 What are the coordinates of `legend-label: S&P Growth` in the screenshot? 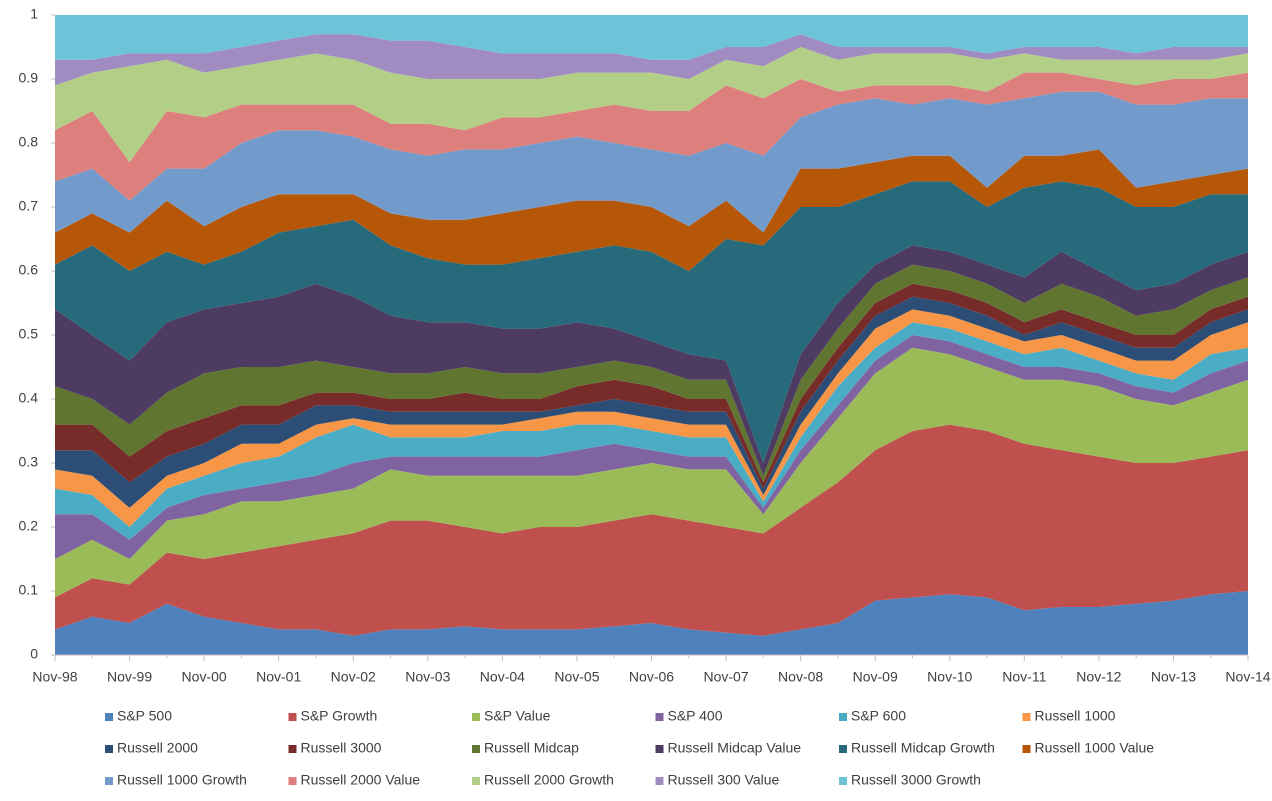 It's located at (339, 716).